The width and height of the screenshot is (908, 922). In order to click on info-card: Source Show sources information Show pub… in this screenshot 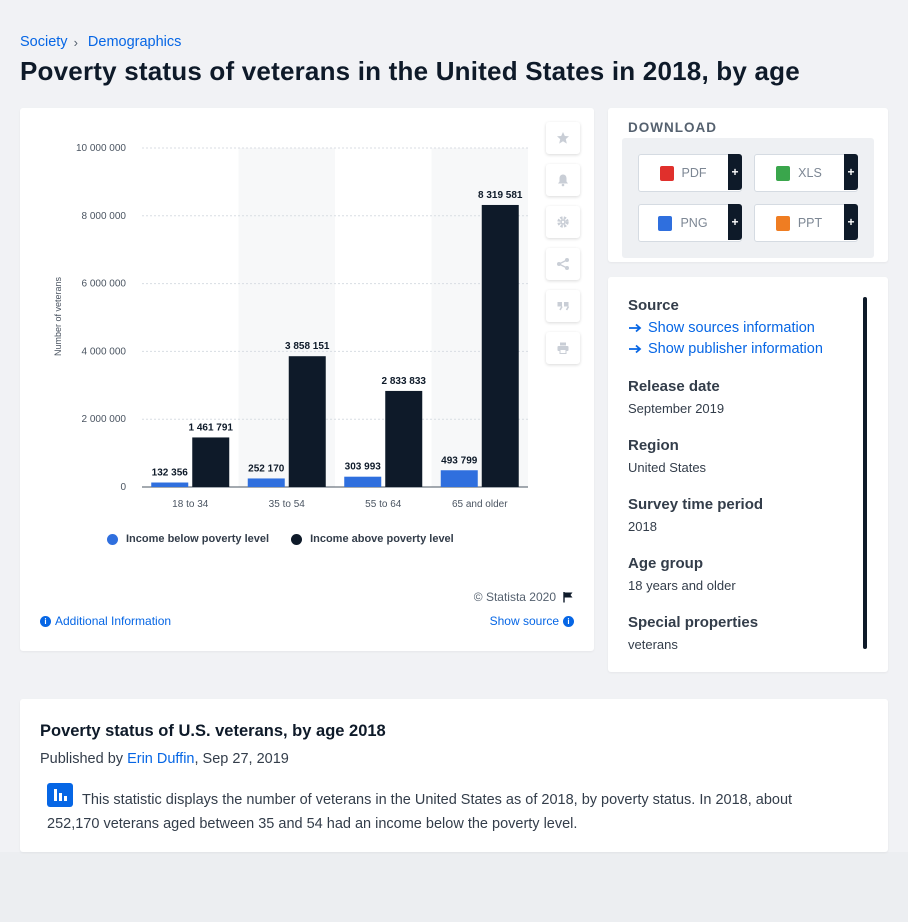, I will do `click(748, 474)`.